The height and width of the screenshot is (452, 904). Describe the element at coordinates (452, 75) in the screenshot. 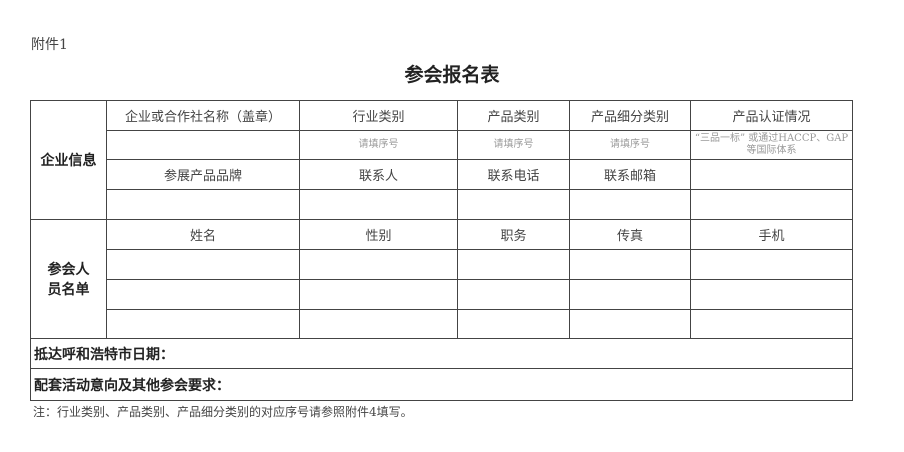

I see `form-title: 参会报名表` at that location.